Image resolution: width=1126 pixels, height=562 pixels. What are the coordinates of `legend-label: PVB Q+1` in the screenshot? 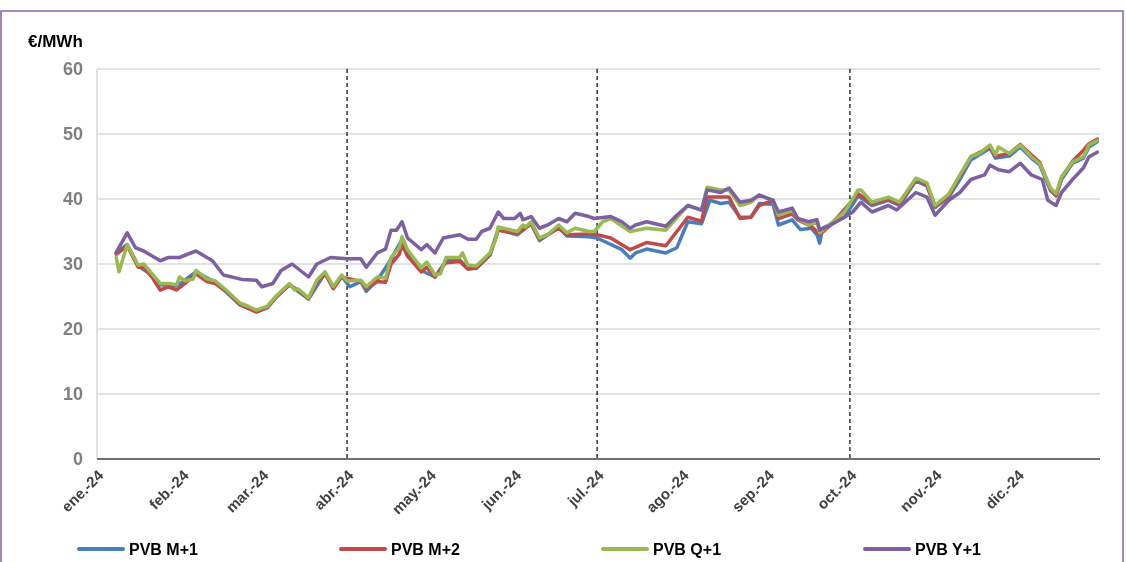 It's located at (687, 549).